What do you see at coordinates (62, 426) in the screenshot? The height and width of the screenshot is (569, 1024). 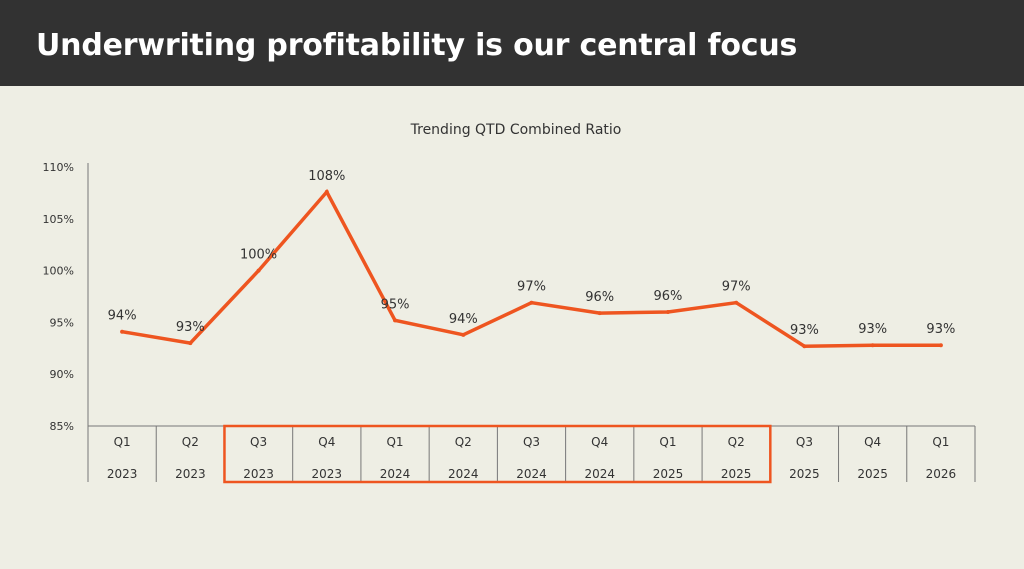 I see `y-tick-label: 85%` at bounding box center [62, 426].